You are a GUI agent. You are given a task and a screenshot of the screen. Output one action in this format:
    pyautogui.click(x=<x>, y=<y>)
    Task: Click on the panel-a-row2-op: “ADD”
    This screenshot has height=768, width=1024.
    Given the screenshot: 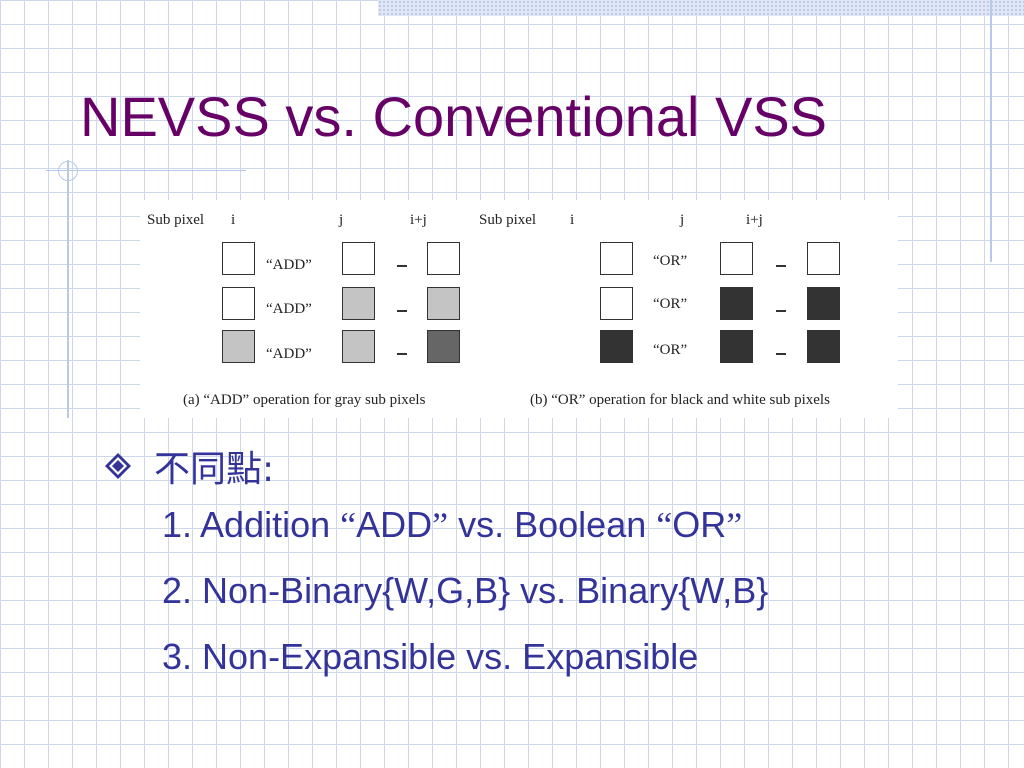 What is the action you would take?
    pyautogui.click(x=289, y=309)
    